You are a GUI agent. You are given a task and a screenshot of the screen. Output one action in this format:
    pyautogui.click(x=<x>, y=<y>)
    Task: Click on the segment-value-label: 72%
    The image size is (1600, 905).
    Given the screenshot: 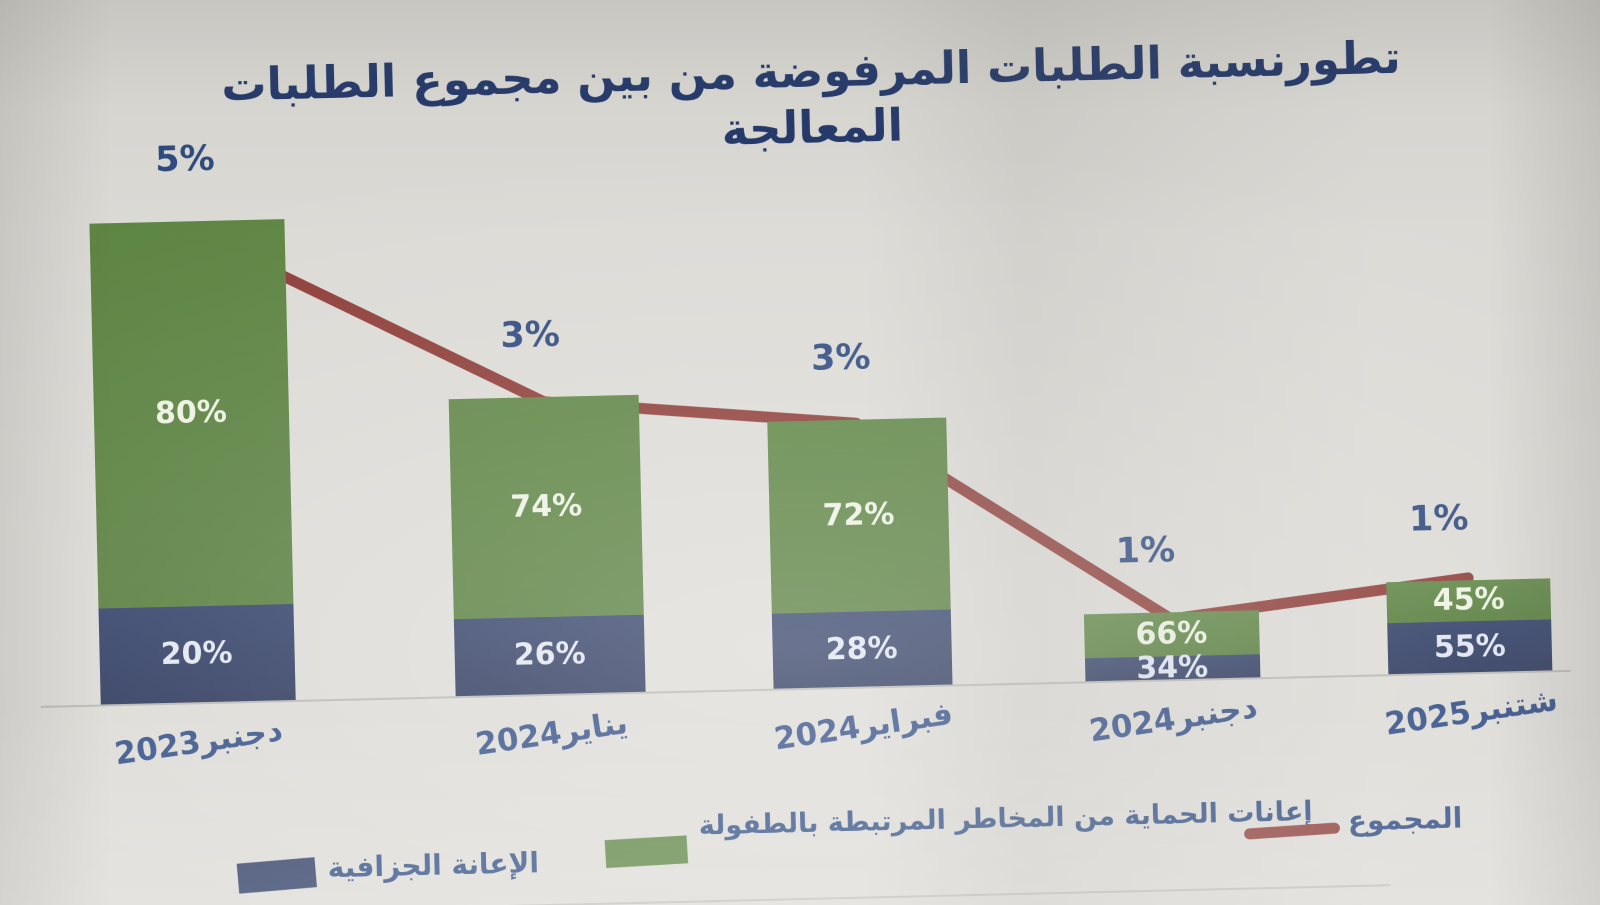 What is the action you would take?
    pyautogui.click(x=858, y=515)
    